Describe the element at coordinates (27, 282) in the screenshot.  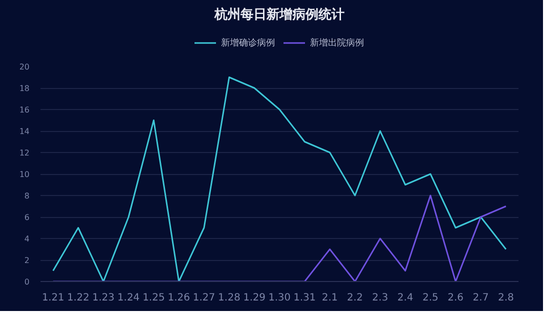
I see `y-tick-label: 0` at that location.